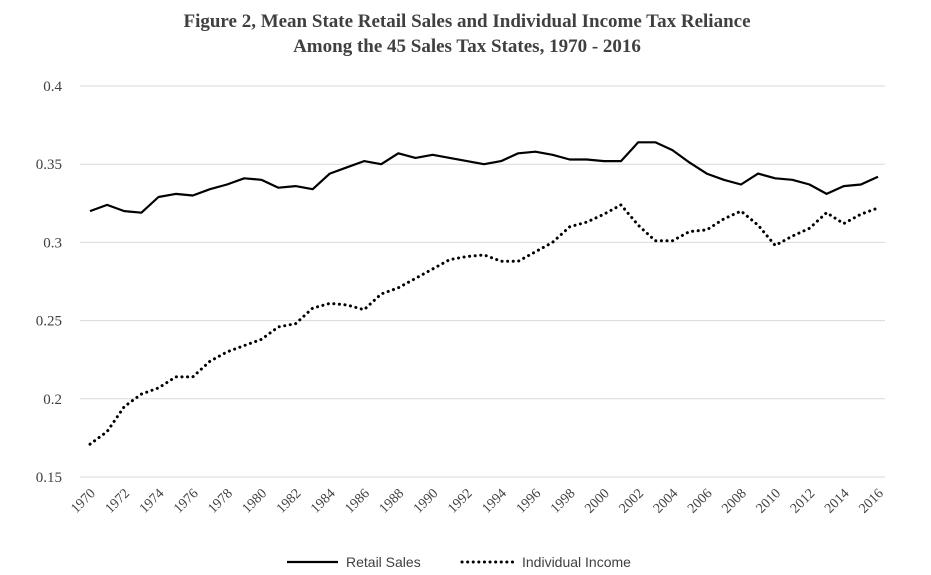  What do you see at coordinates (700, 501) in the screenshot?
I see `x-tick-label: 2006` at bounding box center [700, 501].